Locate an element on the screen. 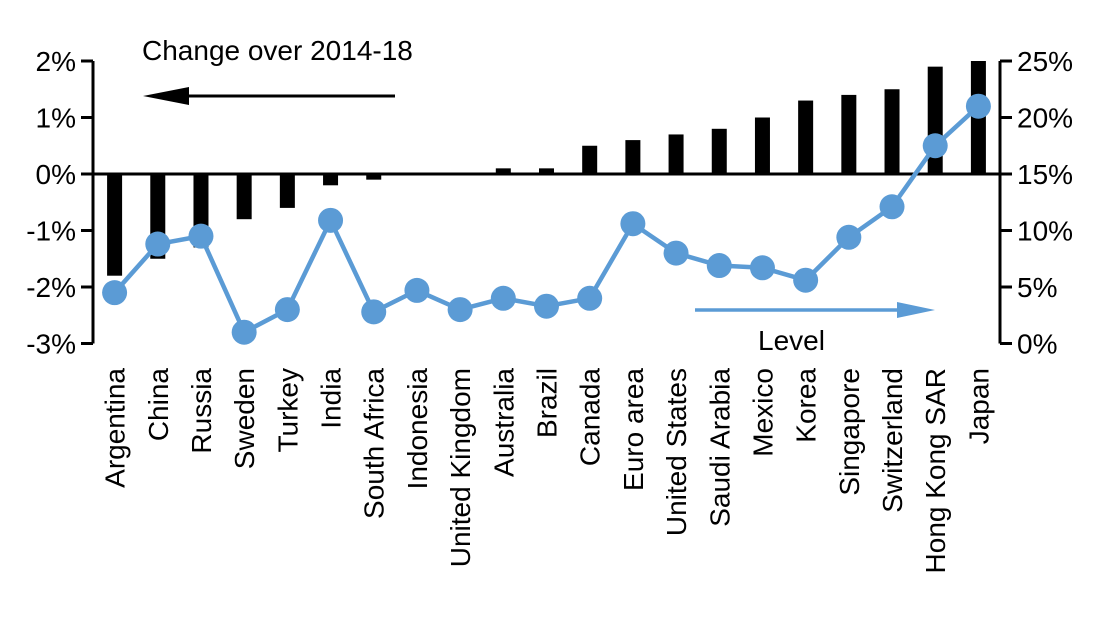  x-axis-label: Singapore is located at coordinates (849, 432).